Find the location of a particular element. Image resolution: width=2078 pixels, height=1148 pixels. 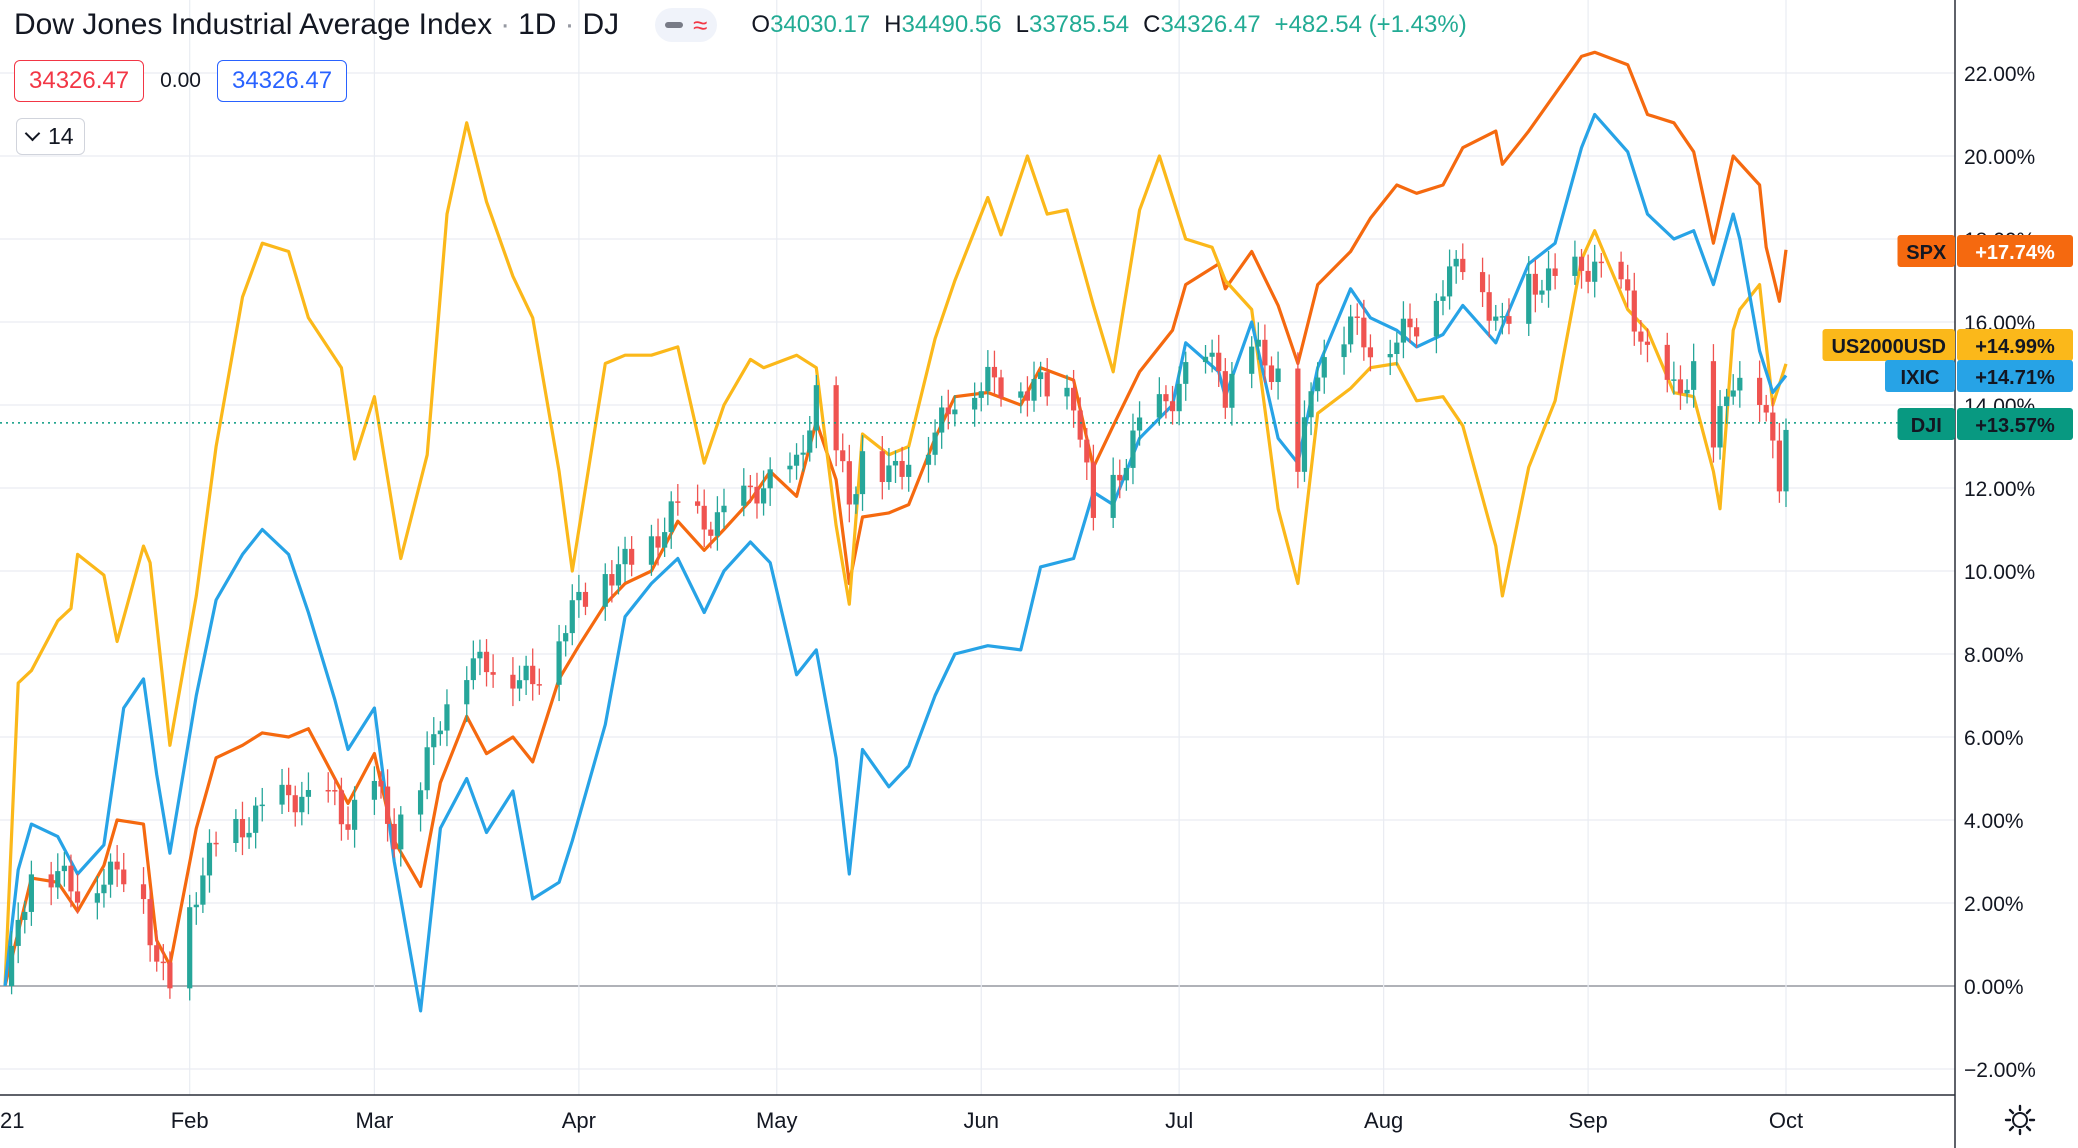

x-tick-label: Jul is located at coordinates (1179, 1120).